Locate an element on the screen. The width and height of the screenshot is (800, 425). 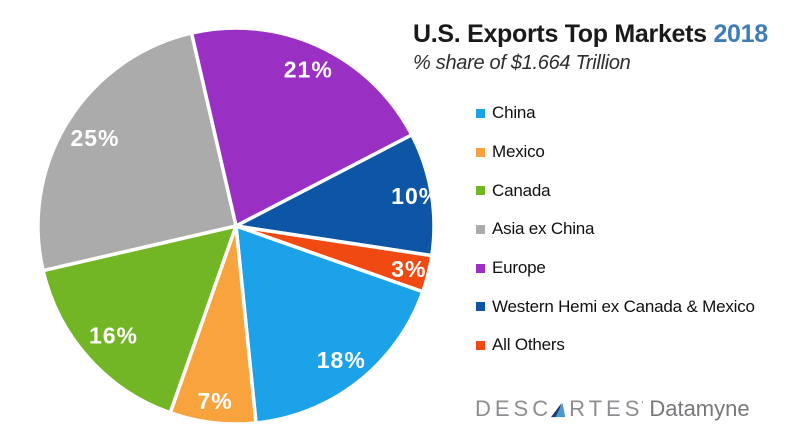
pie-slice-europe is located at coordinates (301, 127).